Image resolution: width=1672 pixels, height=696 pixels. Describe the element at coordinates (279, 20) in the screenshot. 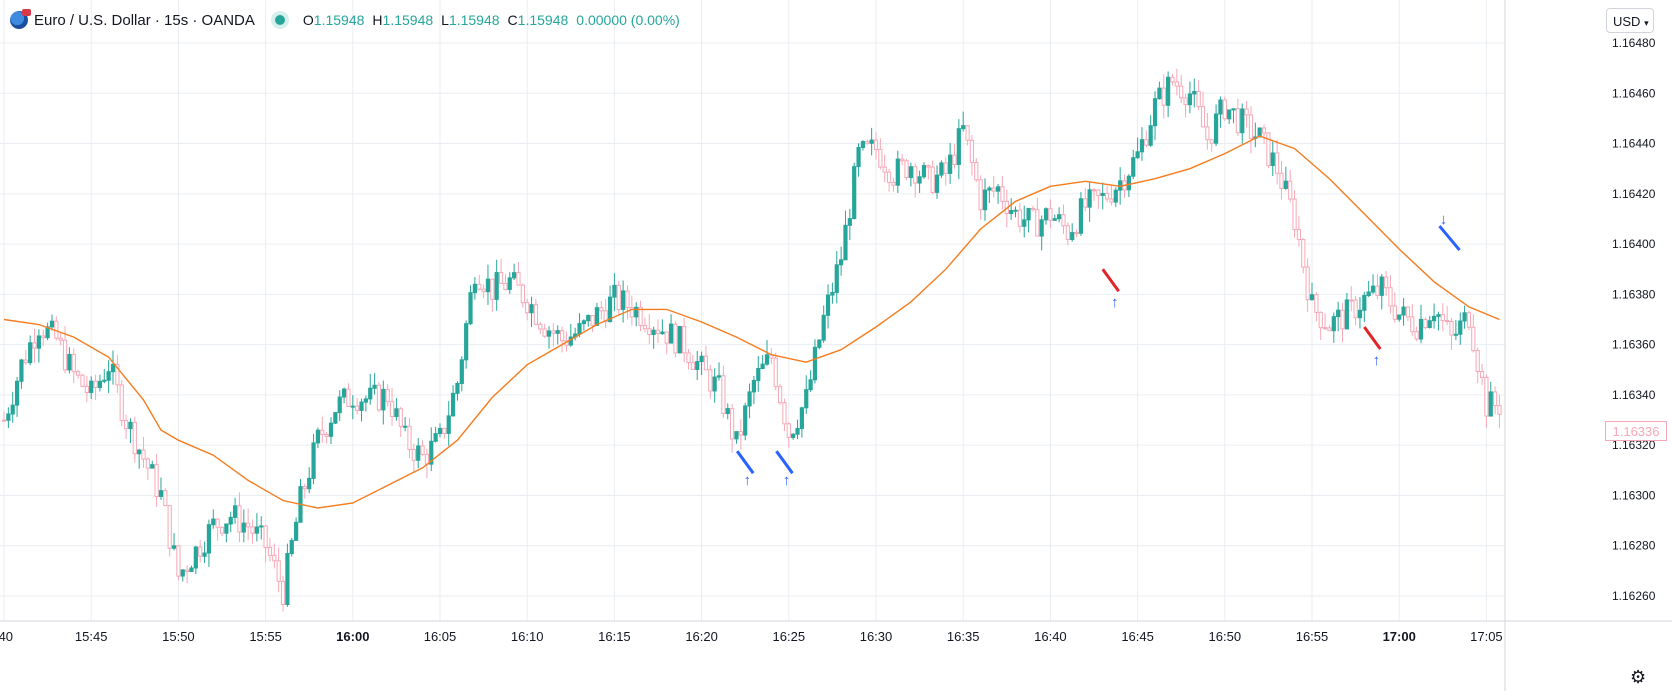

I see `market-status-dot` at that location.